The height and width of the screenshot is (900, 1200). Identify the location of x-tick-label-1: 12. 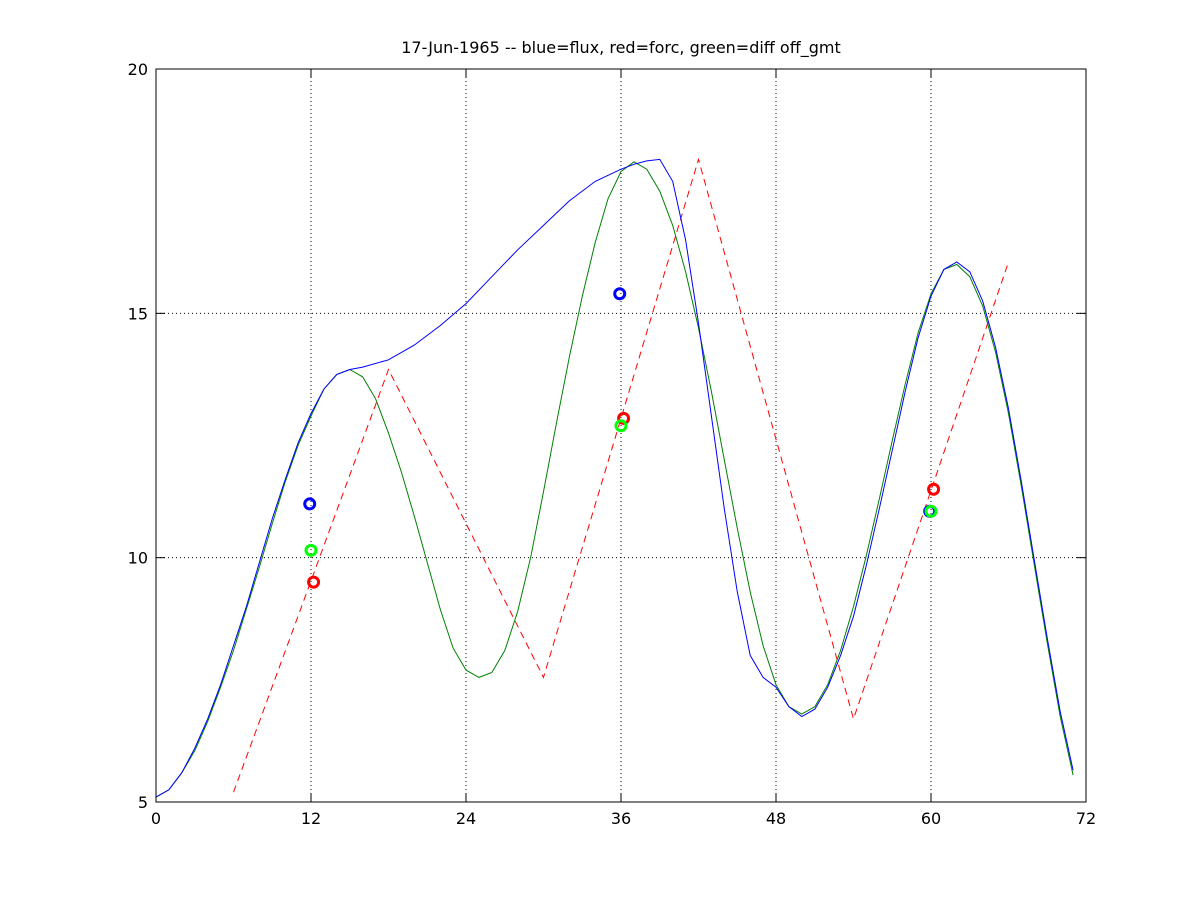
(311, 818).